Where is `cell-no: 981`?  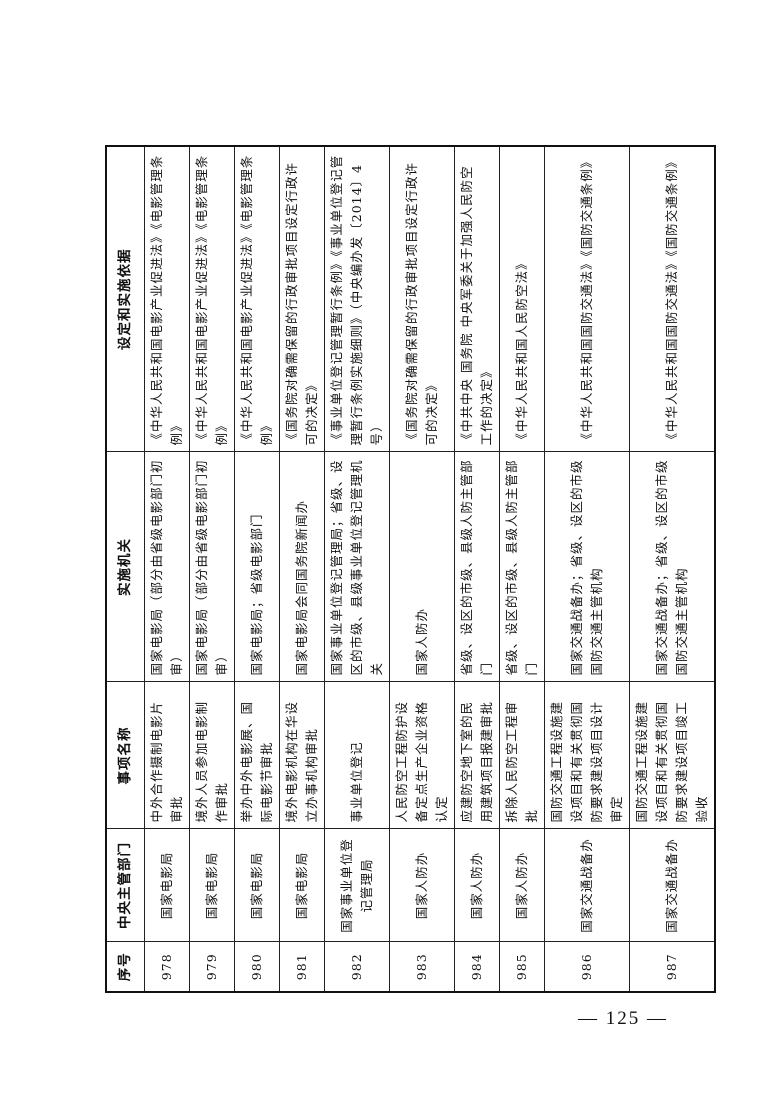
cell-no: 981 is located at coordinates (301, 967).